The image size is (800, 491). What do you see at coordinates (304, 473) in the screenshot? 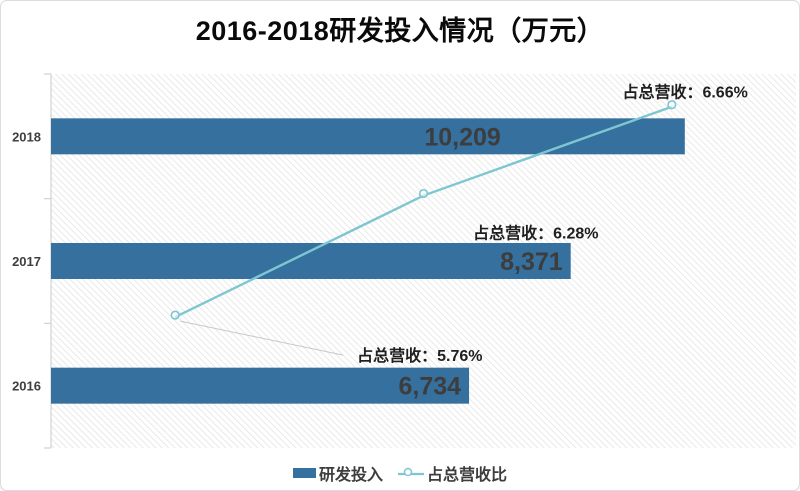
I see `bar-series-swatch-icon` at bounding box center [304, 473].